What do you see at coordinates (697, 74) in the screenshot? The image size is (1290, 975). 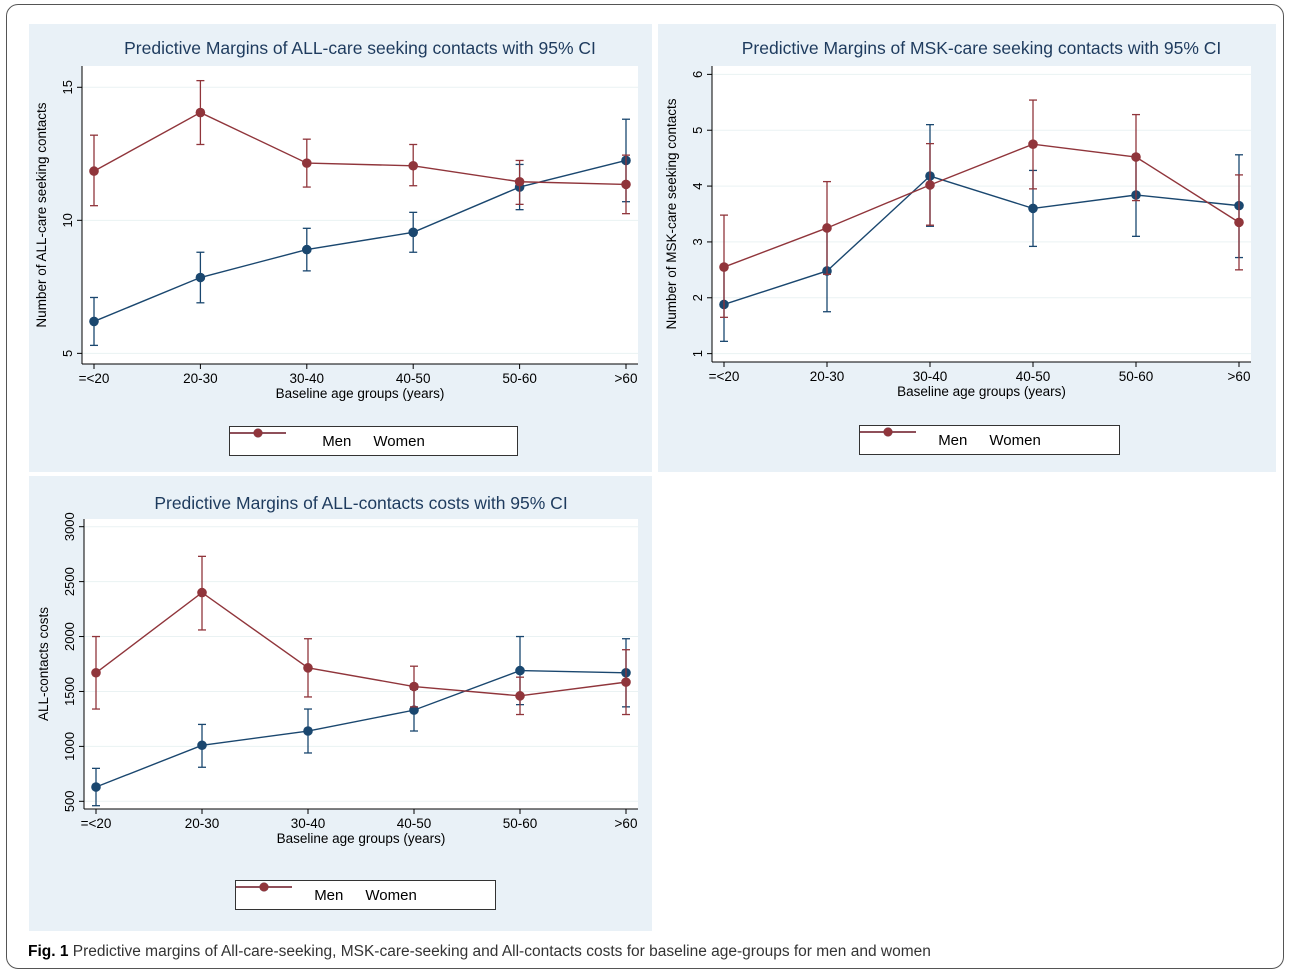 I see `y-tick-label: 6` at bounding box center [697, 74].